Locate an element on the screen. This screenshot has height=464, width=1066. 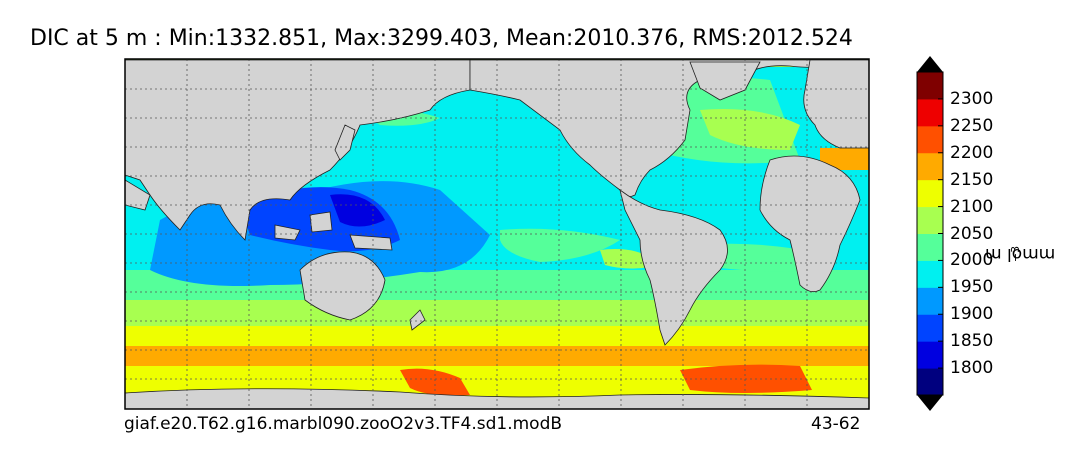
colorbar-unit-label: mmol m −3 is located at coordinates (1020, 254).